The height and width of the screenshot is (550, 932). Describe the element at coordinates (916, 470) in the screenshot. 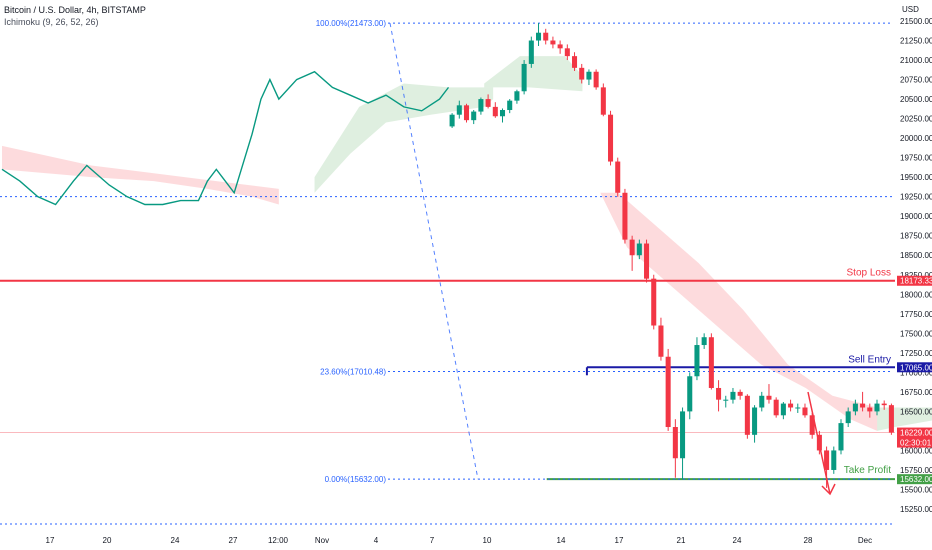

I see `price-tick-label: 15750.00` at that location.